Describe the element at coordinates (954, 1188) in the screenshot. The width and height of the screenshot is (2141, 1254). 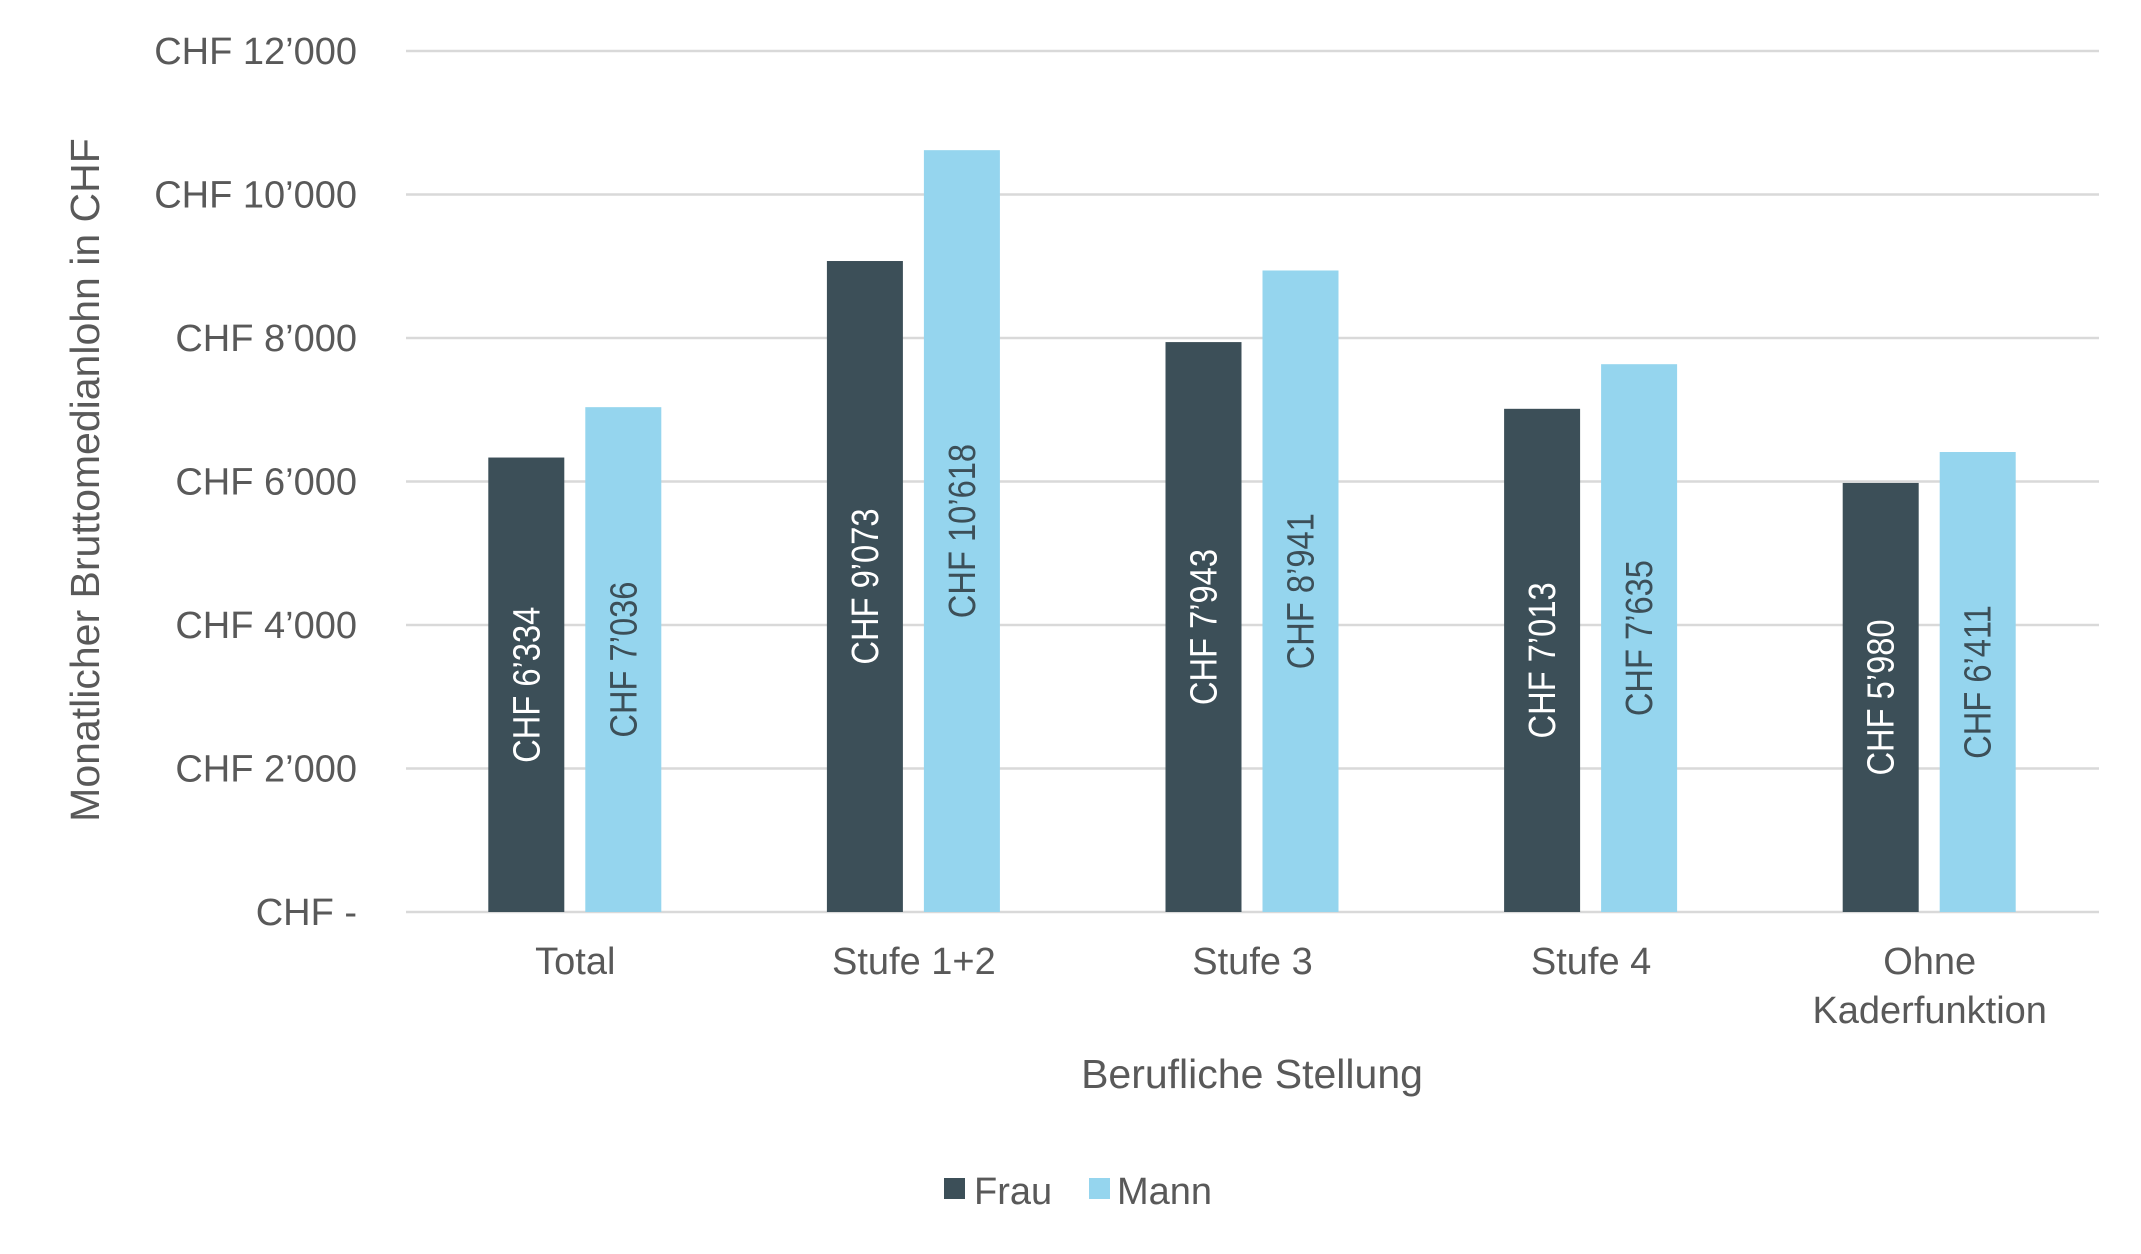
I see `legend-swatch-frau` at that location.